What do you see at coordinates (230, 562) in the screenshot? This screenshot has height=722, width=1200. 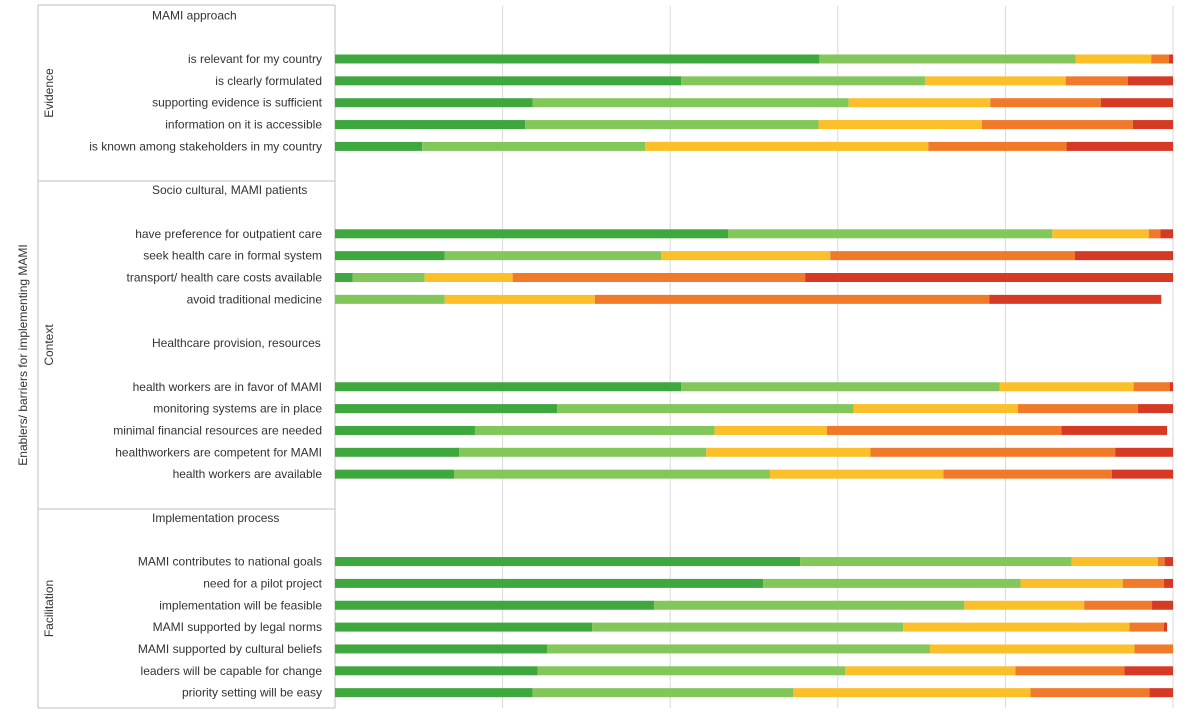 I see `row-label: MAMI contributes to national goals` at bounding box center [230, 562].